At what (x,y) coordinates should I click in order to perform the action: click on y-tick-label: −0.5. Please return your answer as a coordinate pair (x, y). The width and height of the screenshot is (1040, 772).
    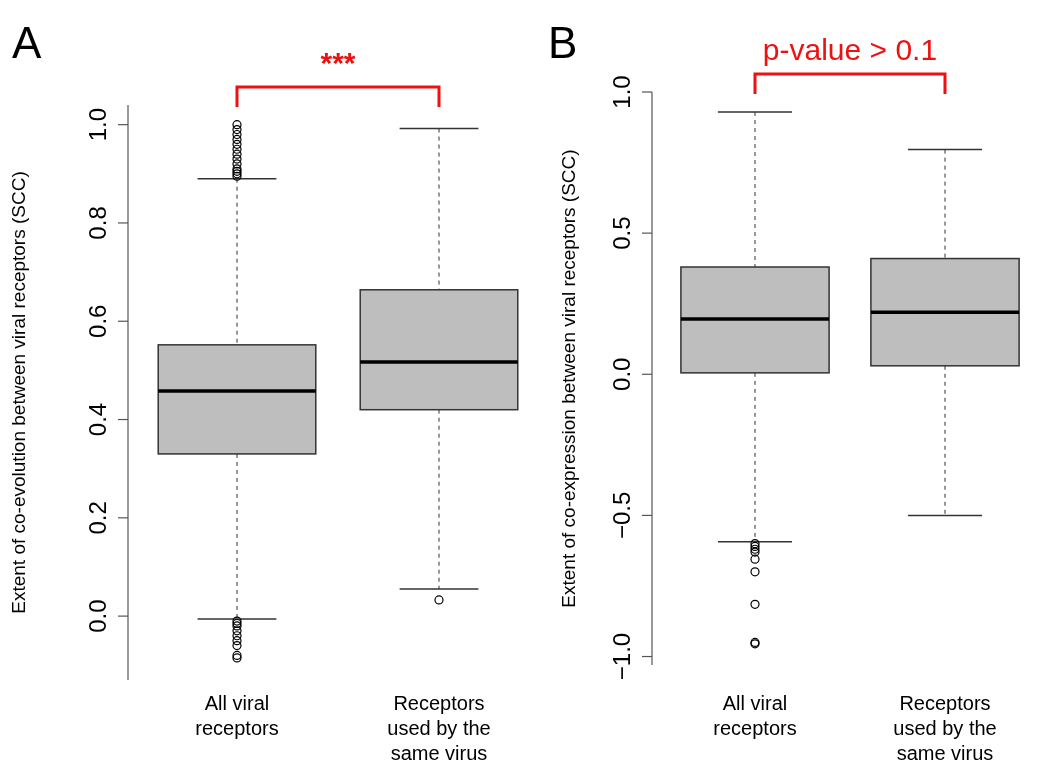
    Looking at the image, I should click on (621, 515).